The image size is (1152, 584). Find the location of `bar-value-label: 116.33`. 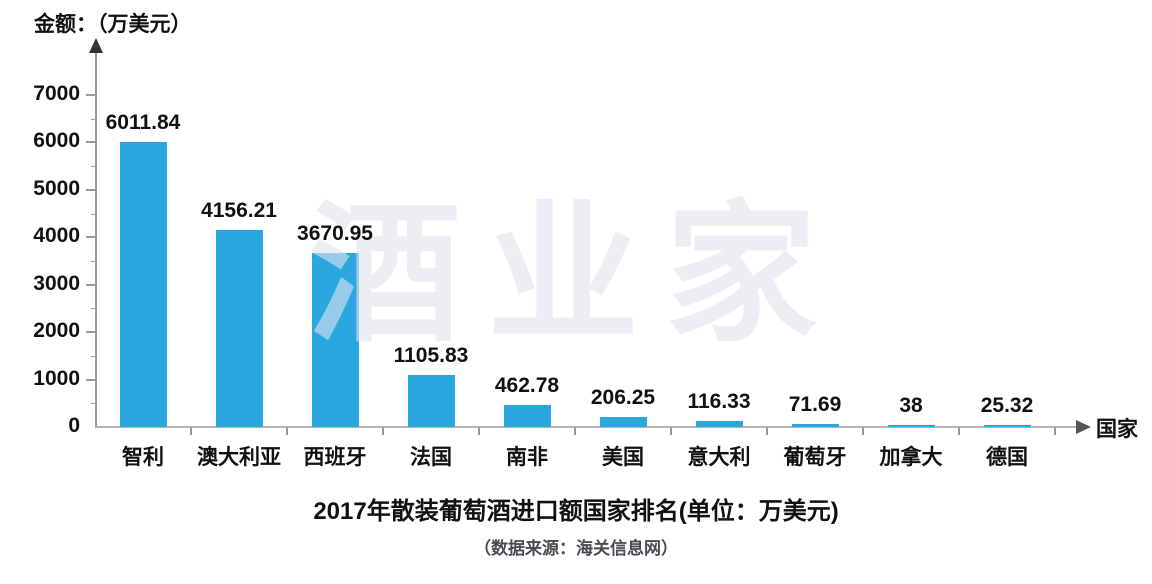

bar-value-label: 116.33 is located at coordinates (719, 401).